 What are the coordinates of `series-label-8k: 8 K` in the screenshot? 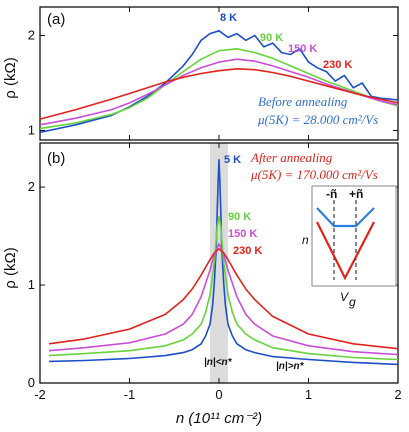 It's located at (228, 18).